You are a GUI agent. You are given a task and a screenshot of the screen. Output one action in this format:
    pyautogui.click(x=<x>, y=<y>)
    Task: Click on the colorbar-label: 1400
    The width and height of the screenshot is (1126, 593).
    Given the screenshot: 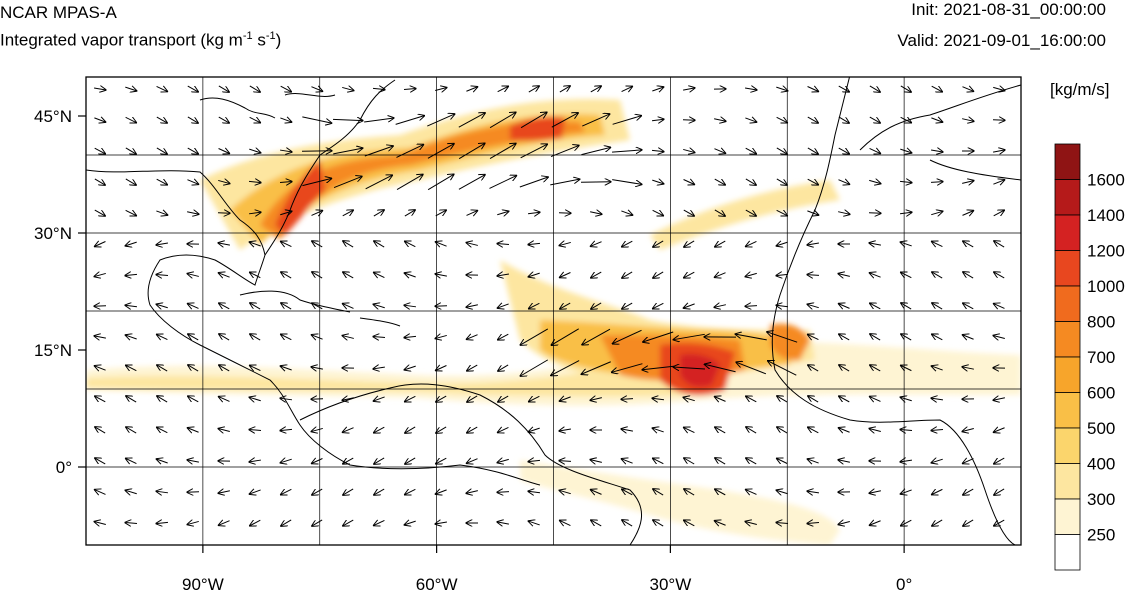 What is the action you would take?
    pyautogui.click(x=1106, y=215)
    